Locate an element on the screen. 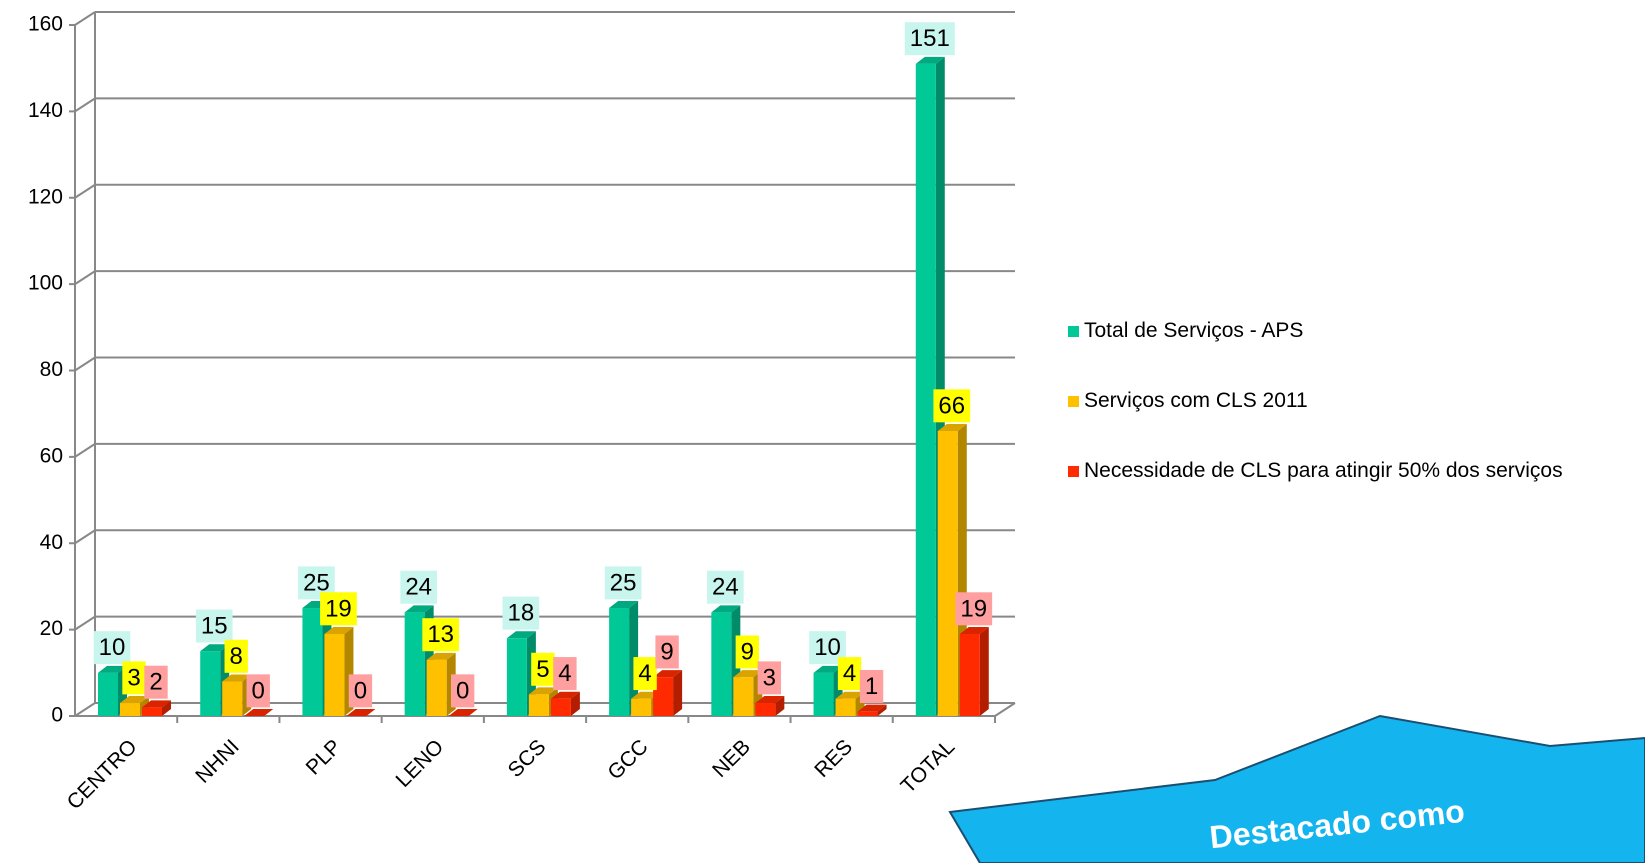 Image resolution: width=1645 pixels, height=863 pixels. floor-right is located at coordinates (1005, 709).